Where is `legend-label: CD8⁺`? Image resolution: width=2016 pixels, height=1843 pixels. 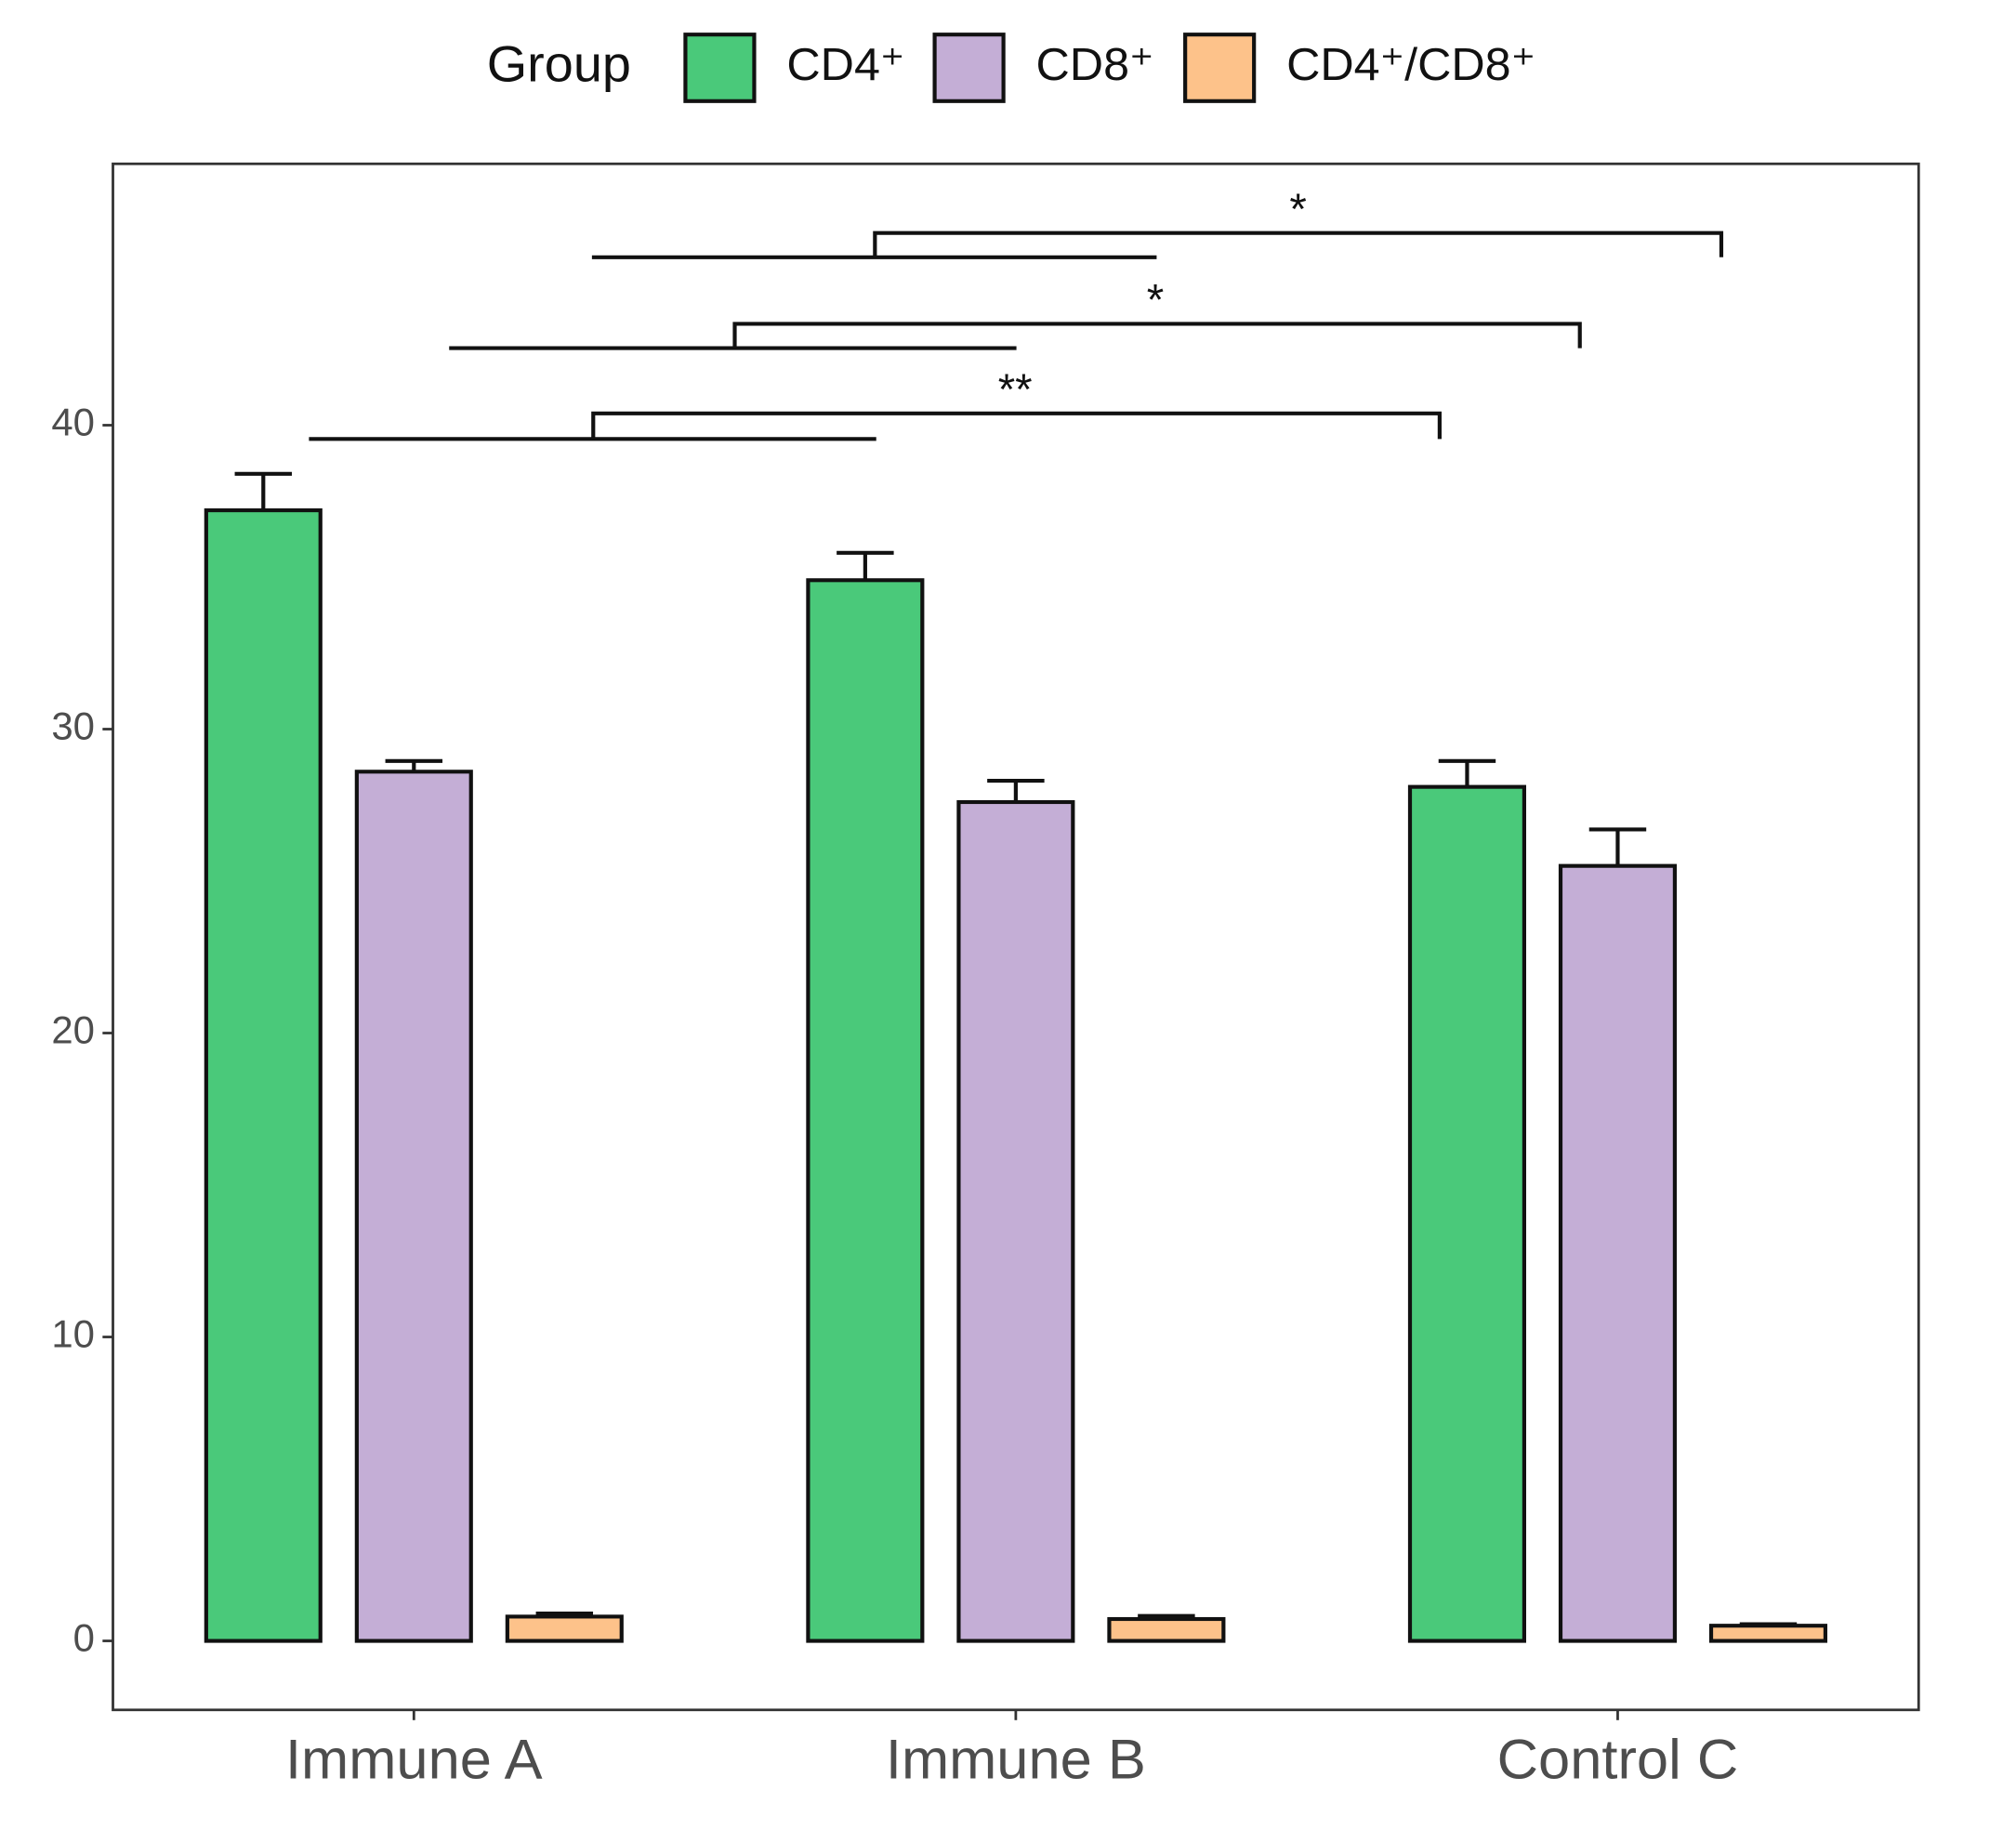 legend-label: CD8⁺ is located at coordinates (1095, 64).